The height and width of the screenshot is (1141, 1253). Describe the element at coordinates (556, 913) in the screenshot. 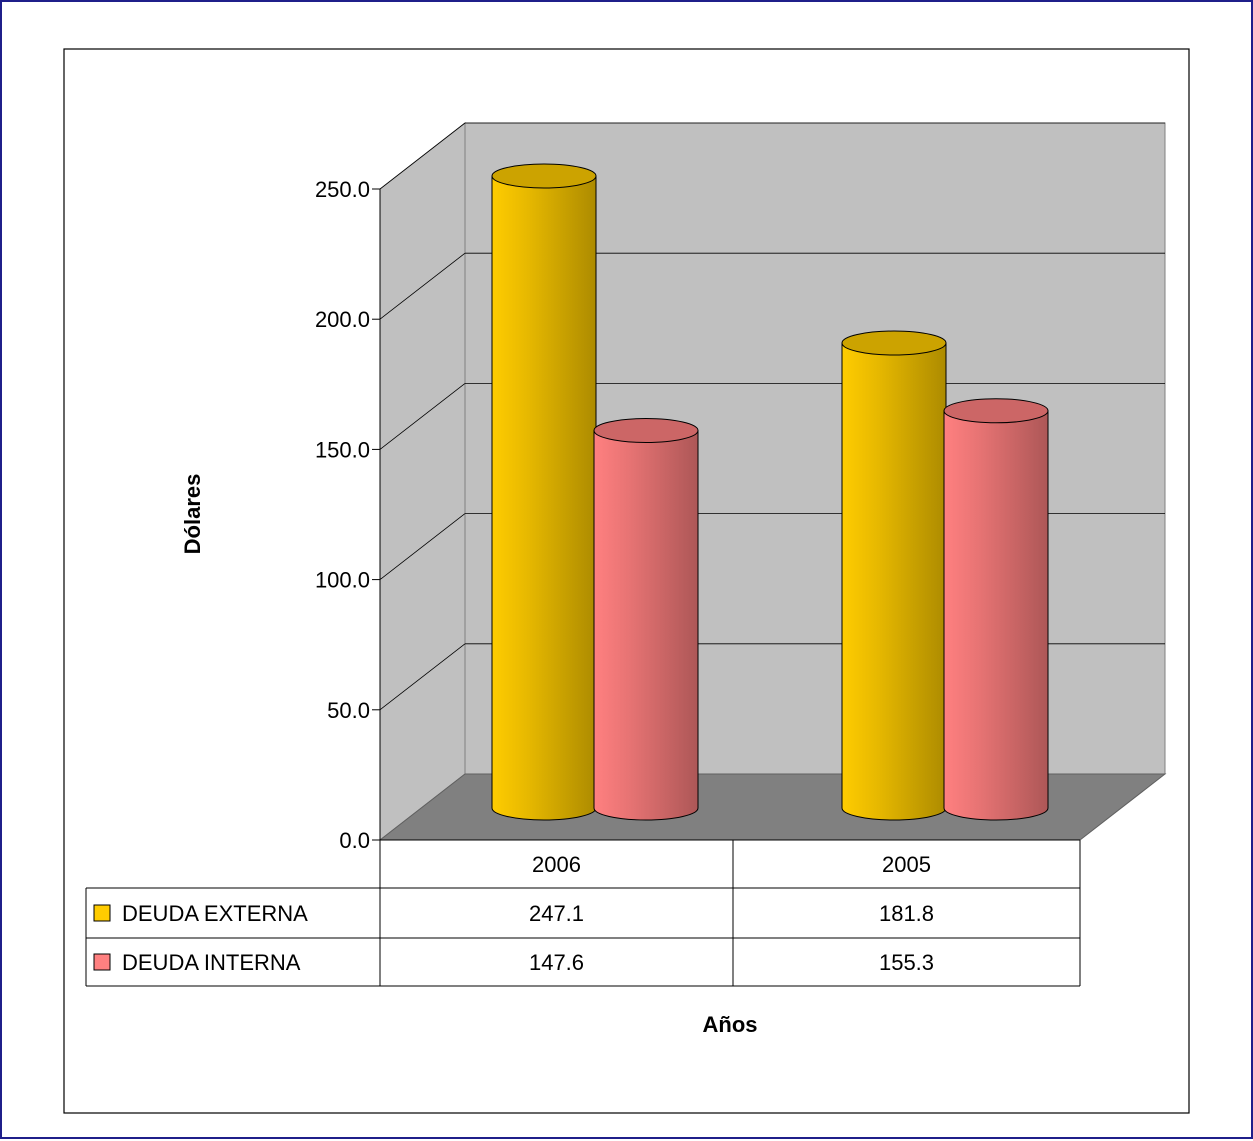

I see `data-value: 247.1` at that location.